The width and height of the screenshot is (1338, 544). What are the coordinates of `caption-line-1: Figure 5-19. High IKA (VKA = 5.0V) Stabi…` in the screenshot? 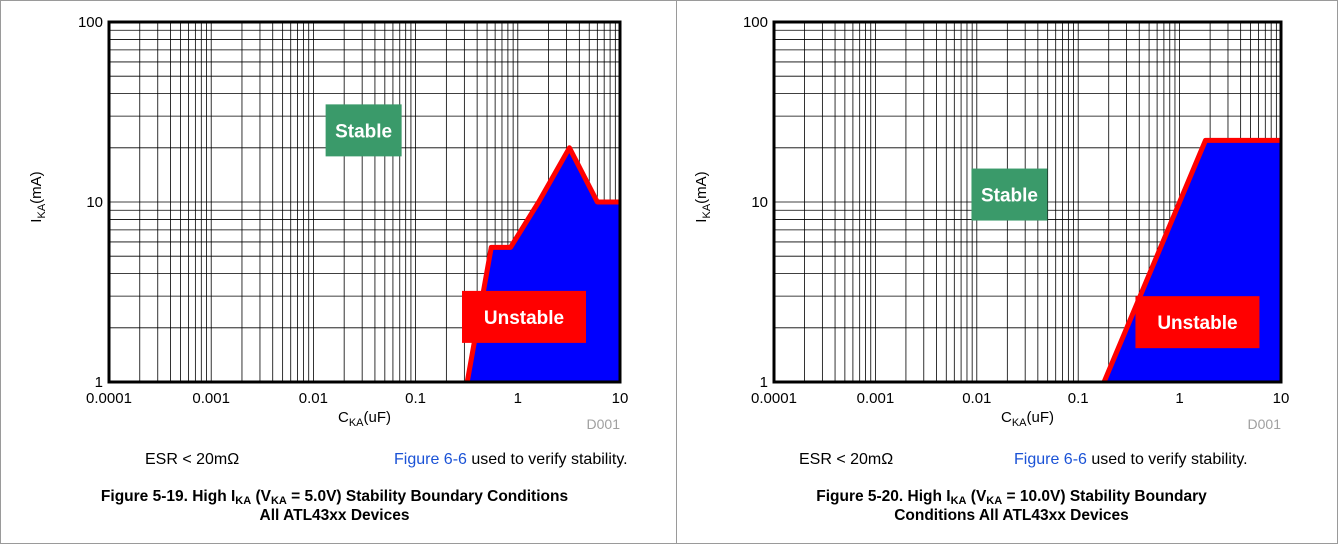 It's located at (334, 497).